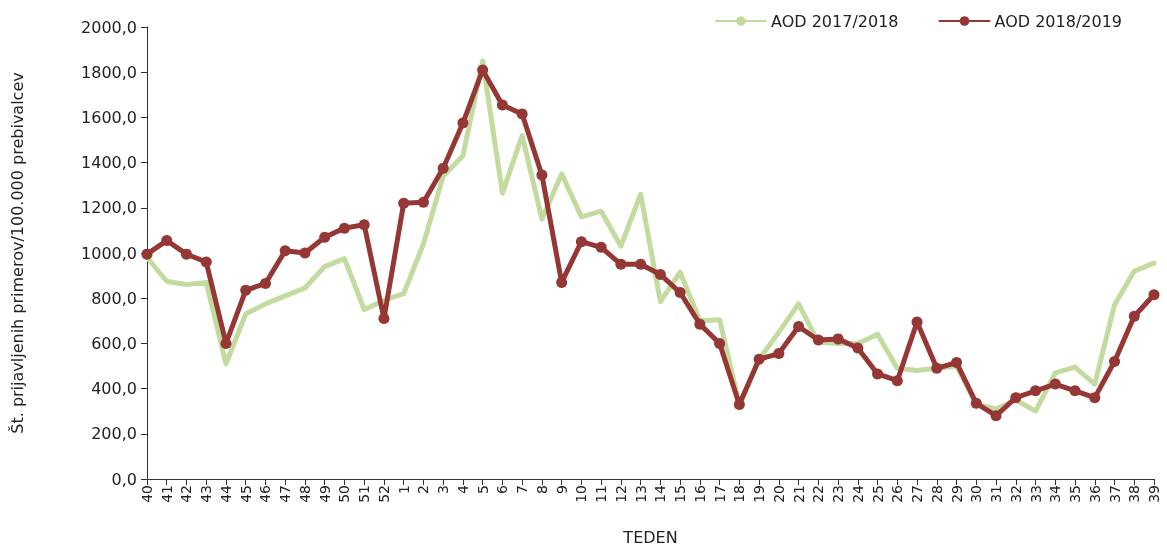 Image resolution: width=1167 pixels, height=550 pixels. Describe the element at coordinates (835, 21) in the screenshot. I see `legend-label: AOD 2017/2018` at that location.